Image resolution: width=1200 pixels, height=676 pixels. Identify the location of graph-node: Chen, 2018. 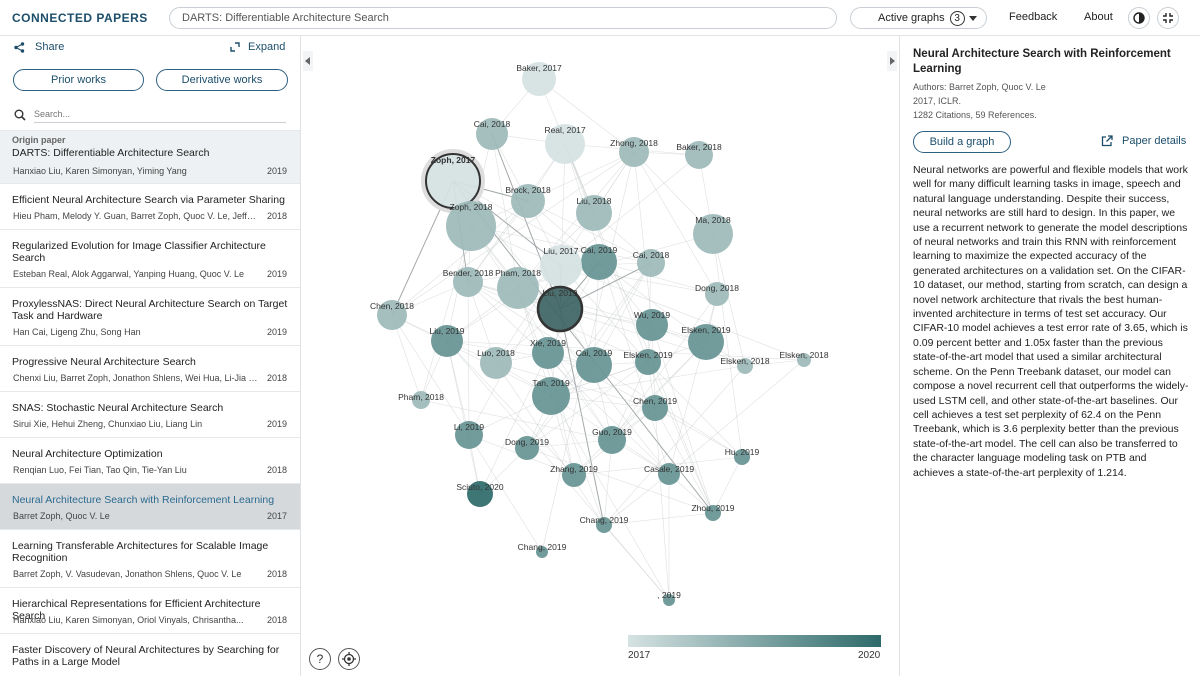
(392, 315).